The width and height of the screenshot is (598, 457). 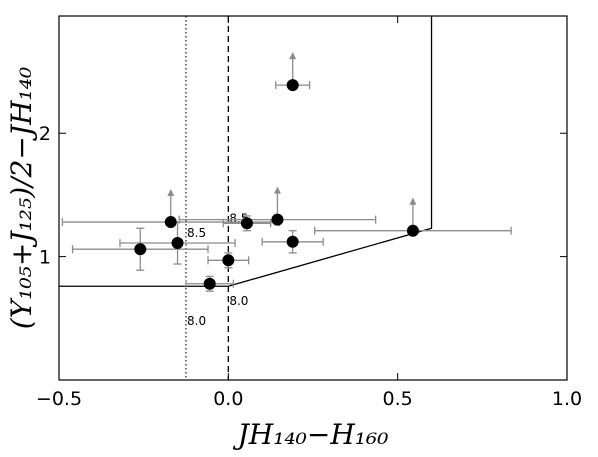 I want to click on y-axis-label: (Y₁₀₅+J₁₂₅)/2−JH₁₄₀, so click(x=21, y=198).